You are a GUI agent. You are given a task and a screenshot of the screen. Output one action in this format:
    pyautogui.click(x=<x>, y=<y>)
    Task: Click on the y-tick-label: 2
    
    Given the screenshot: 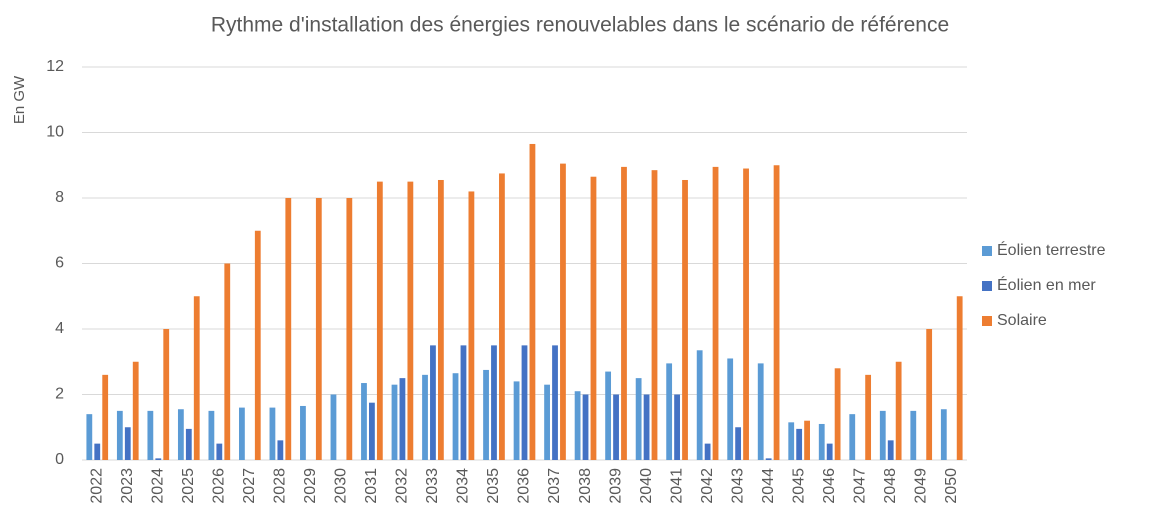 What is the action you would take?
    pyautogui.click(x=59, y=394)
    